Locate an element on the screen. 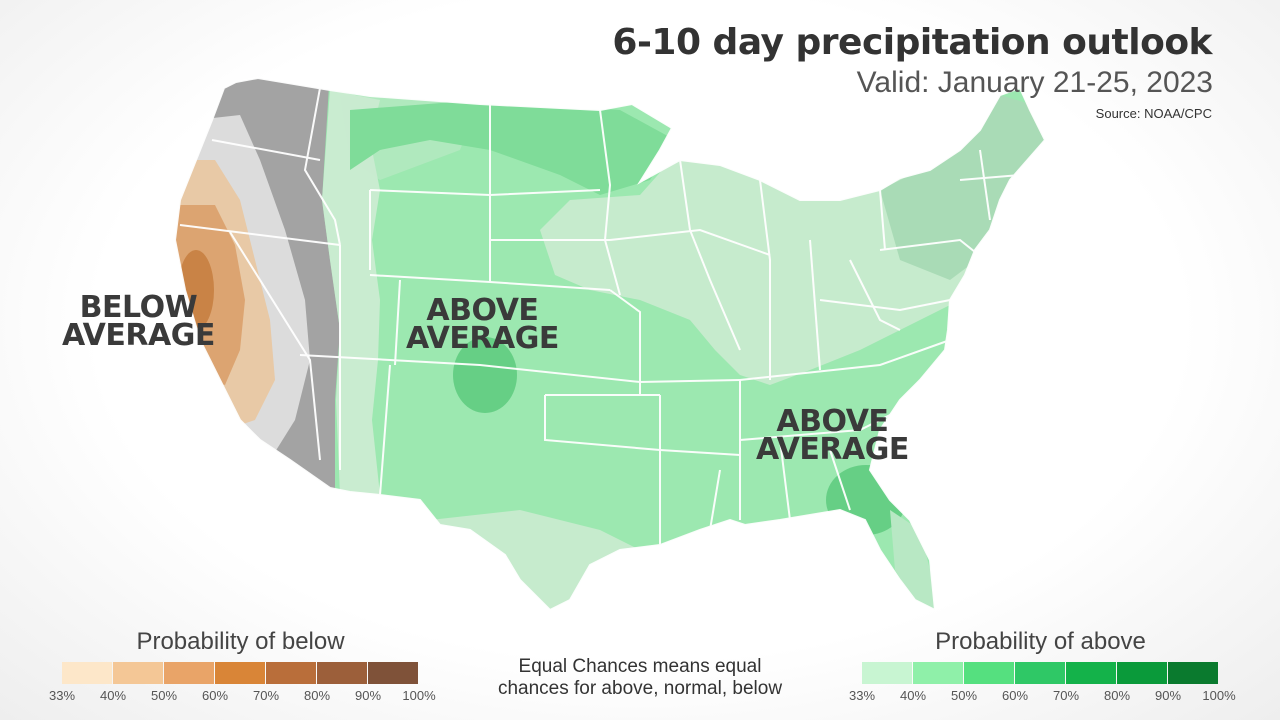  valid-dates: Valid: January 21-25, 2023 is located at coordinates (1034, 82).